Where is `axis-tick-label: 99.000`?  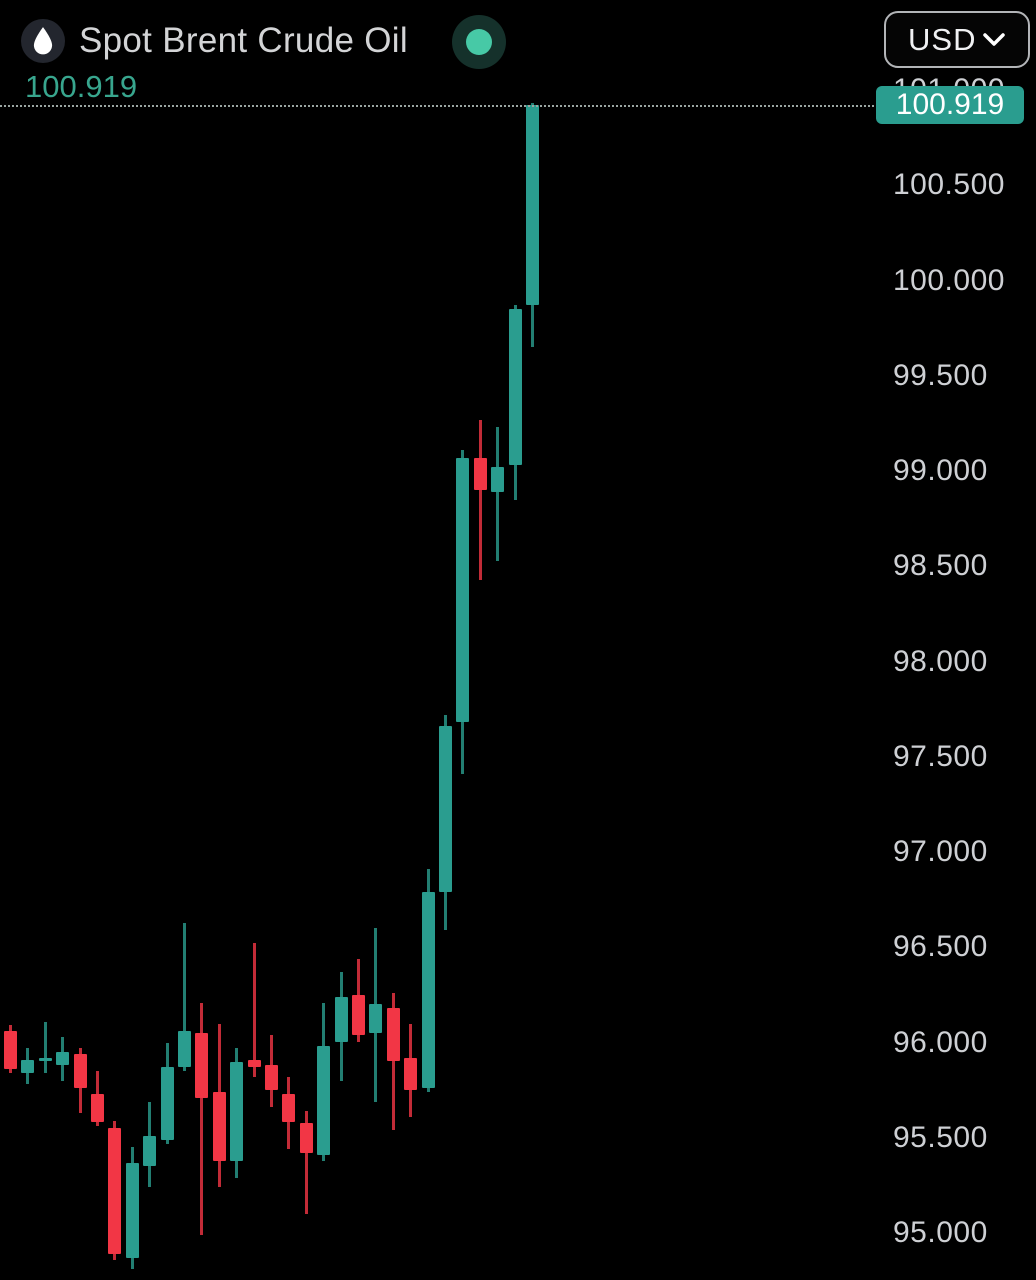 axis-tick-label: 99.000 is located at coordinates (940, 470).